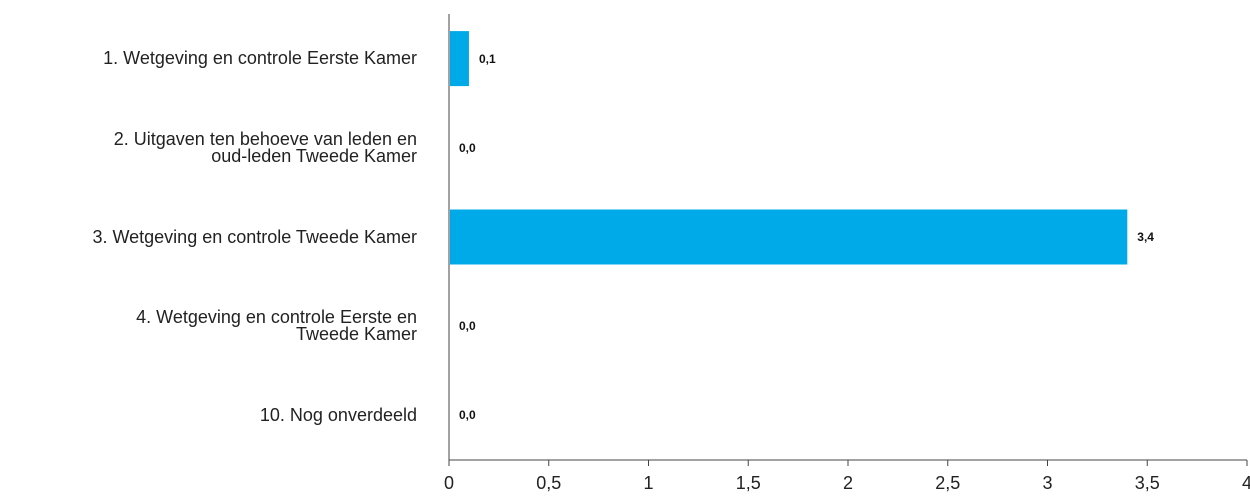  What do you see at coordinates (848, 483) in the screenshot?
I see `x-tick-label: 2` at bounding box center [848, 483].